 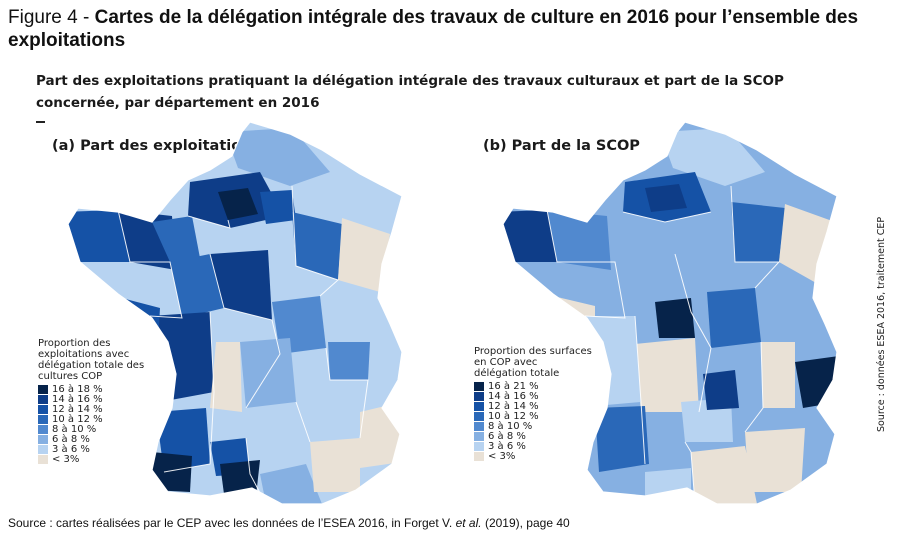 What do you see at coordinates (507, 436) in the screenshot?
I see `legend-b-label: 6 à 8 %` at bounding box center [507, 436].